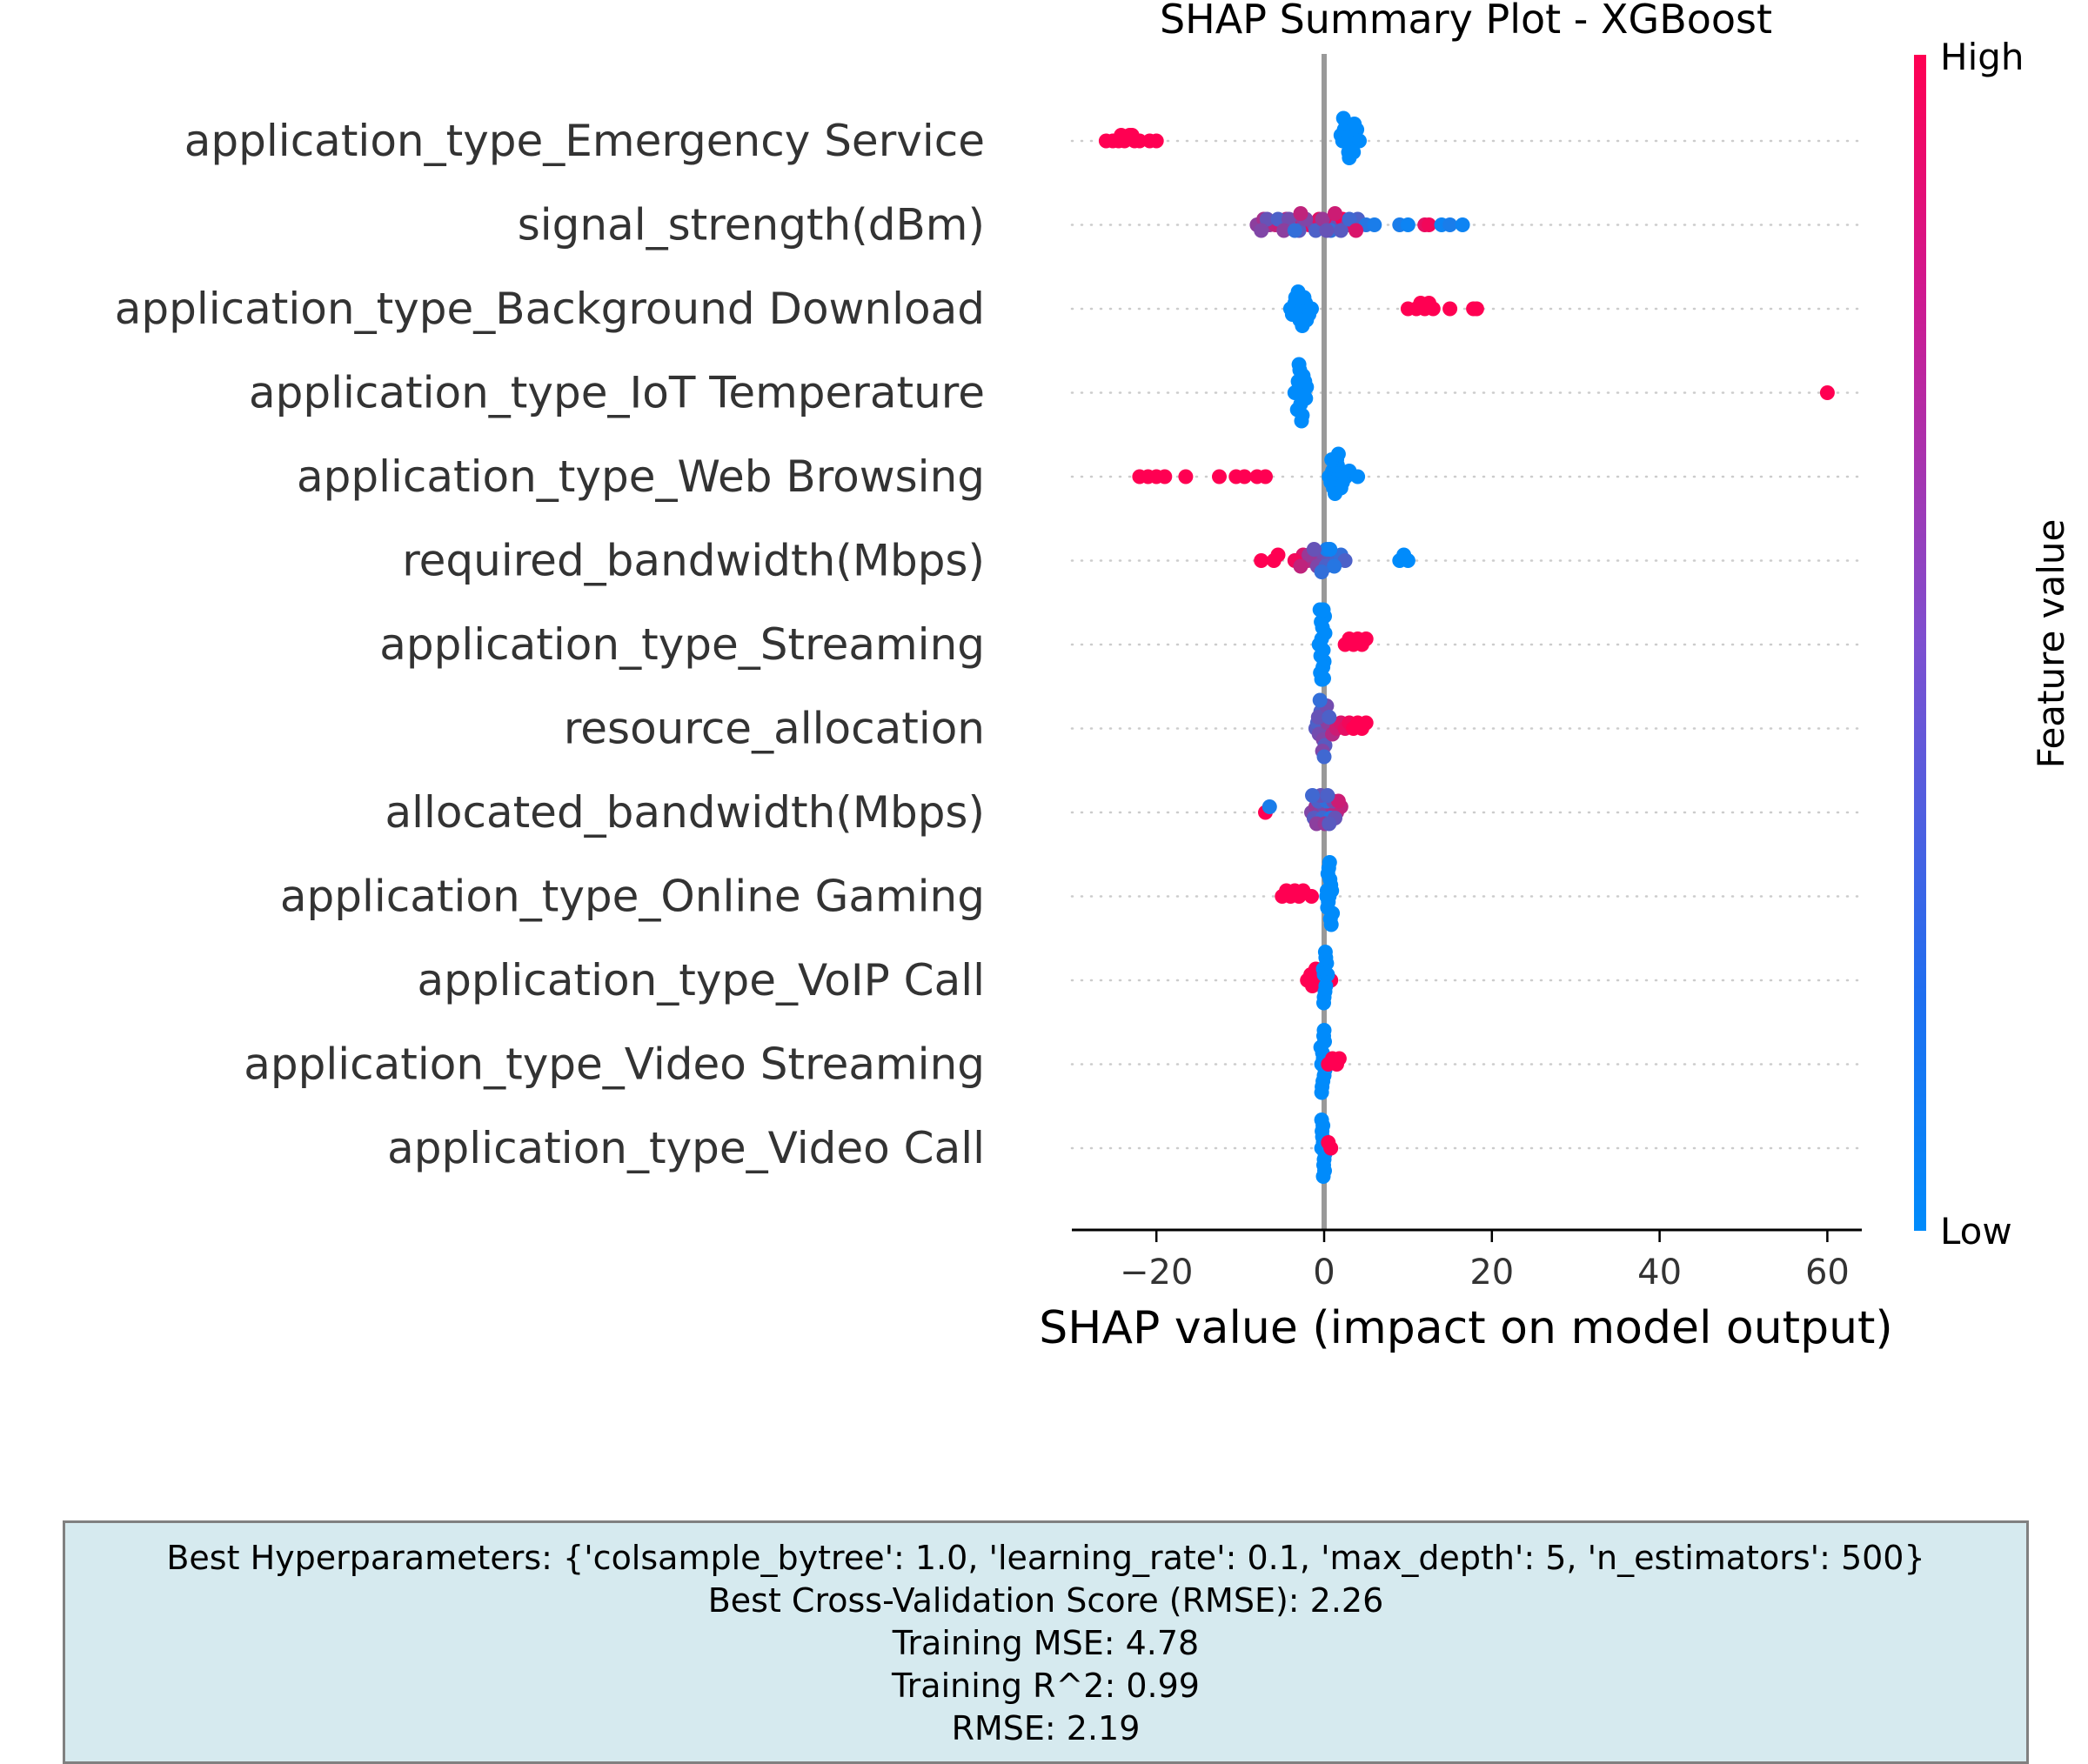 This screenshot has width=2088, height=1764. What do you see at coordinates (1465, 1328) in the screenshot?
I see `x-axis-title: SHAP value (impact on model output)` at bounding box center [1465, 1328].